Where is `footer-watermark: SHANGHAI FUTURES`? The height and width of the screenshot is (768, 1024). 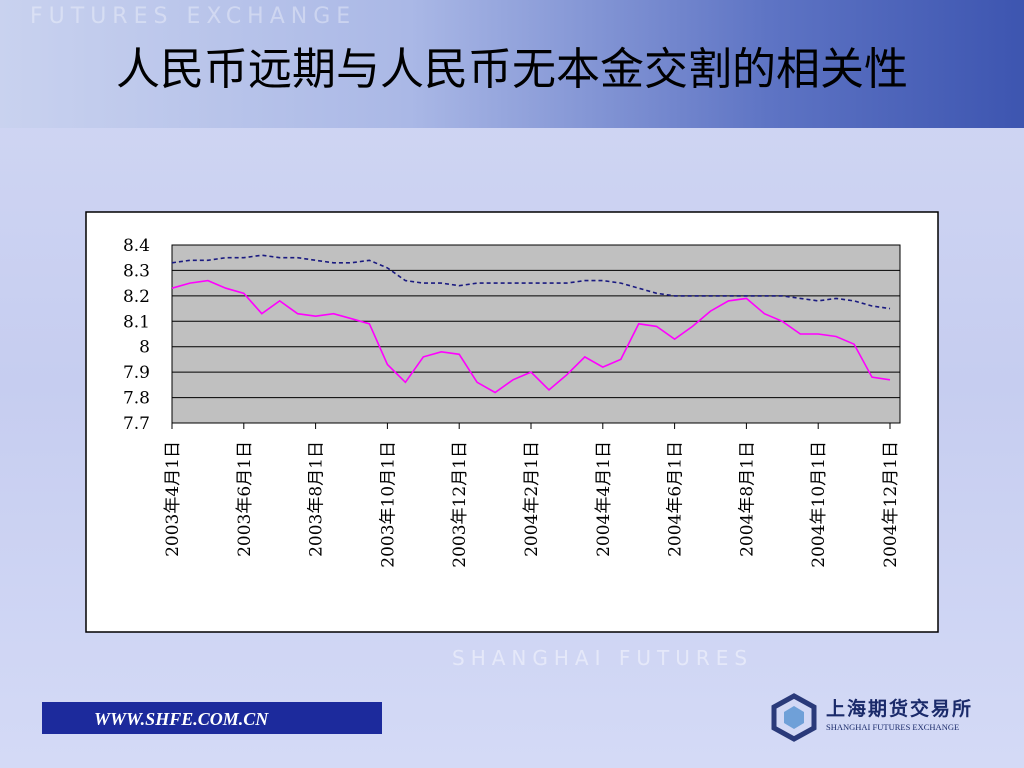
footer-watermark: SHANGHAI FUTURES is located at coordinates (603, 658).